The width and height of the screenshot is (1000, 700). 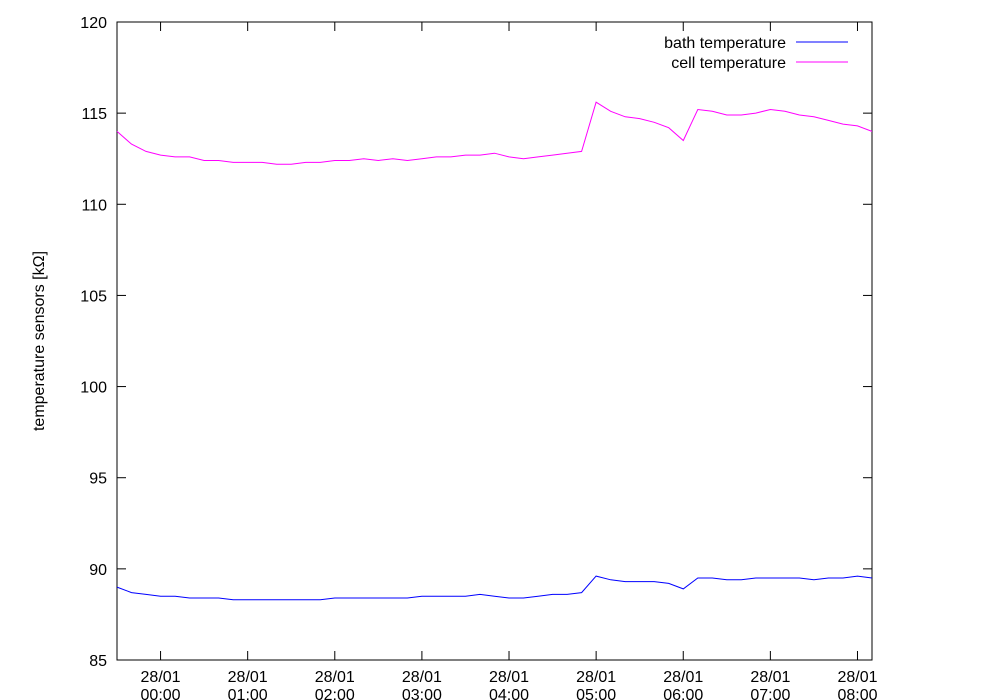 I want to click on x-tick-label: 28/01 01:00, so click(x=248, y=684).